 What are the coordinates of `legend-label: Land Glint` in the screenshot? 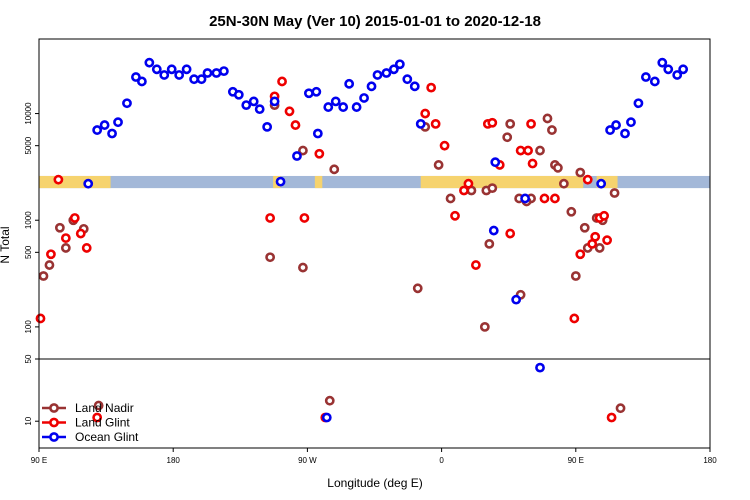 It's located at (102, 423).